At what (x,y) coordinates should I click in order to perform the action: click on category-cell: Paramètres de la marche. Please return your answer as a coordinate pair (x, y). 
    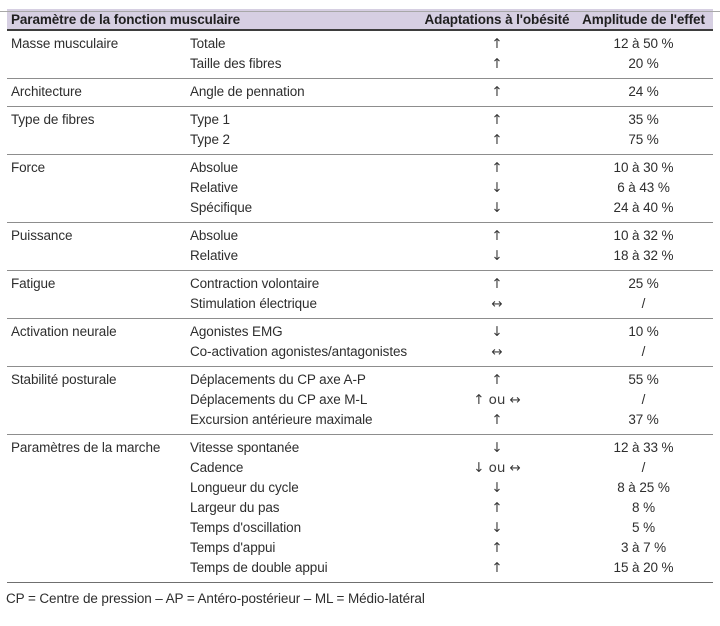
    Looking at the image, I should click on (98, 508).